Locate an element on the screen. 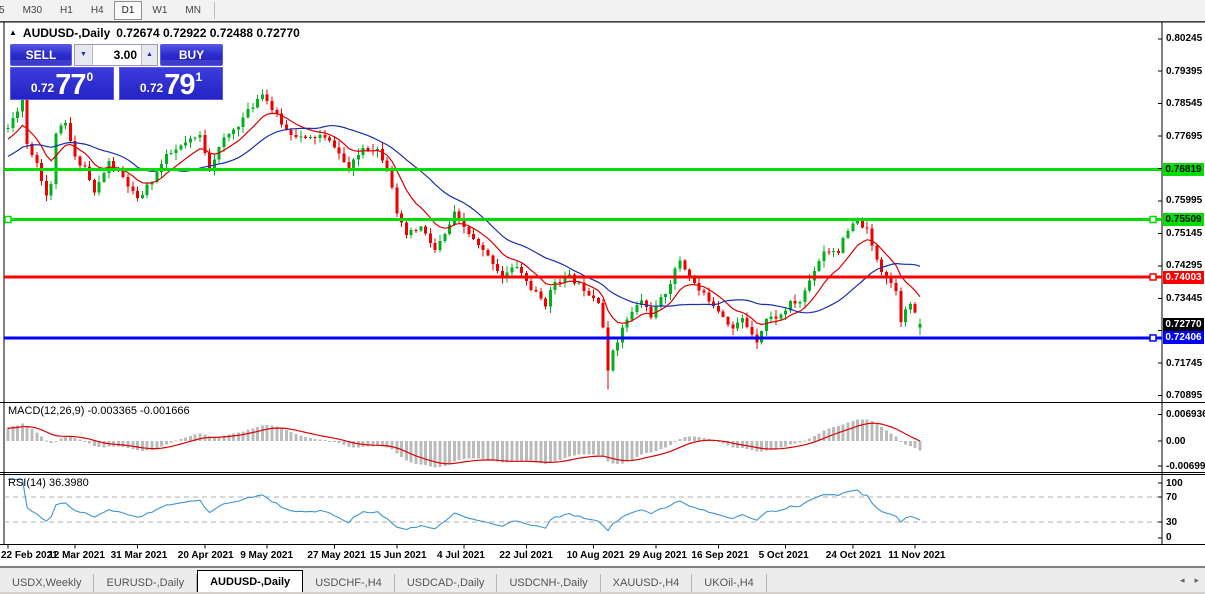 This screenshot has height=594, width=1205. timeframe-button-m30: M30 is located at coordinates (32, 10).